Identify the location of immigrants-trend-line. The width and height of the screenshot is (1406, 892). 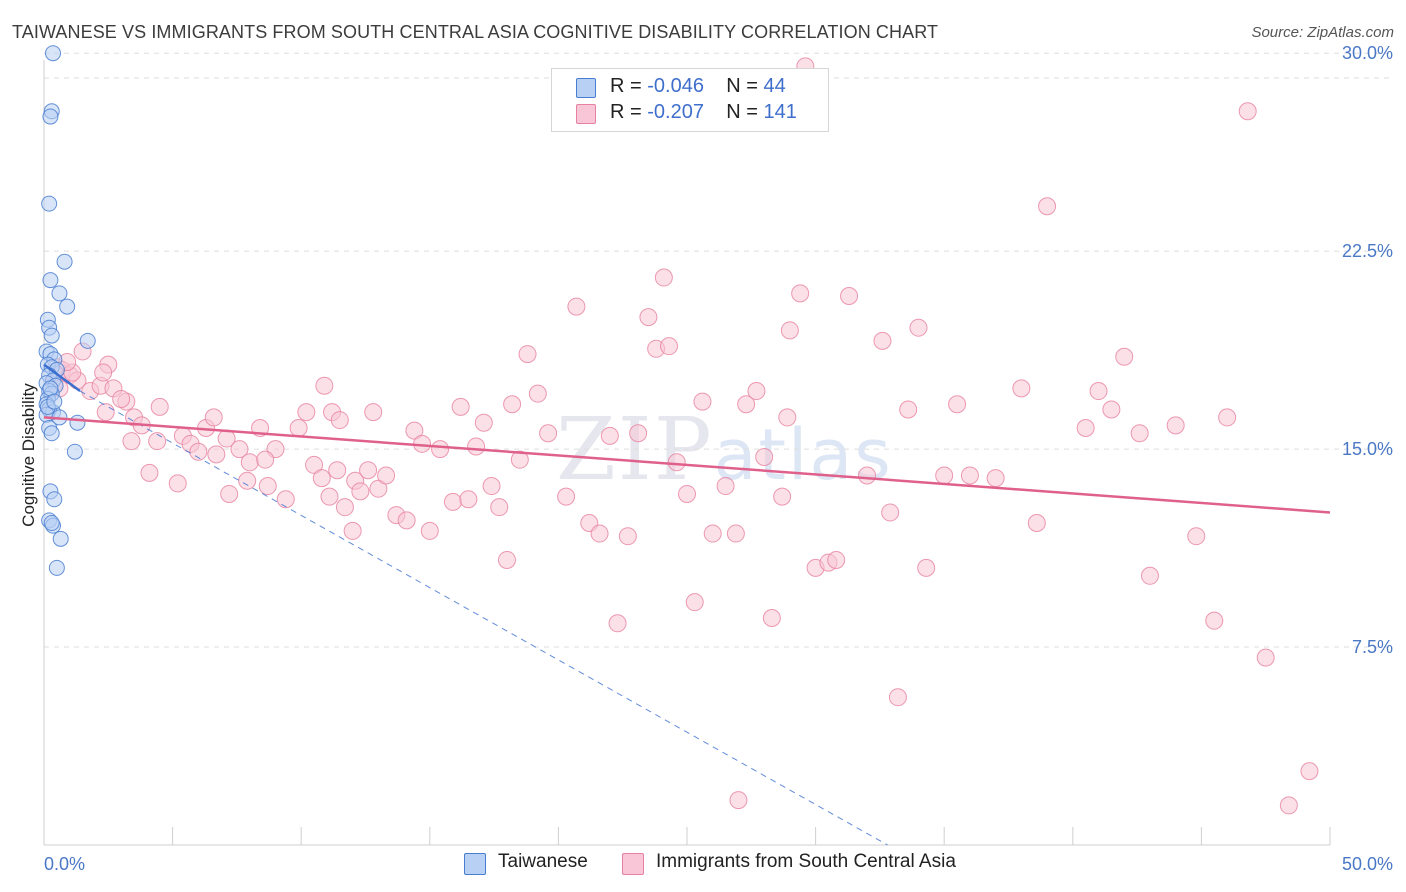
(687, 465).